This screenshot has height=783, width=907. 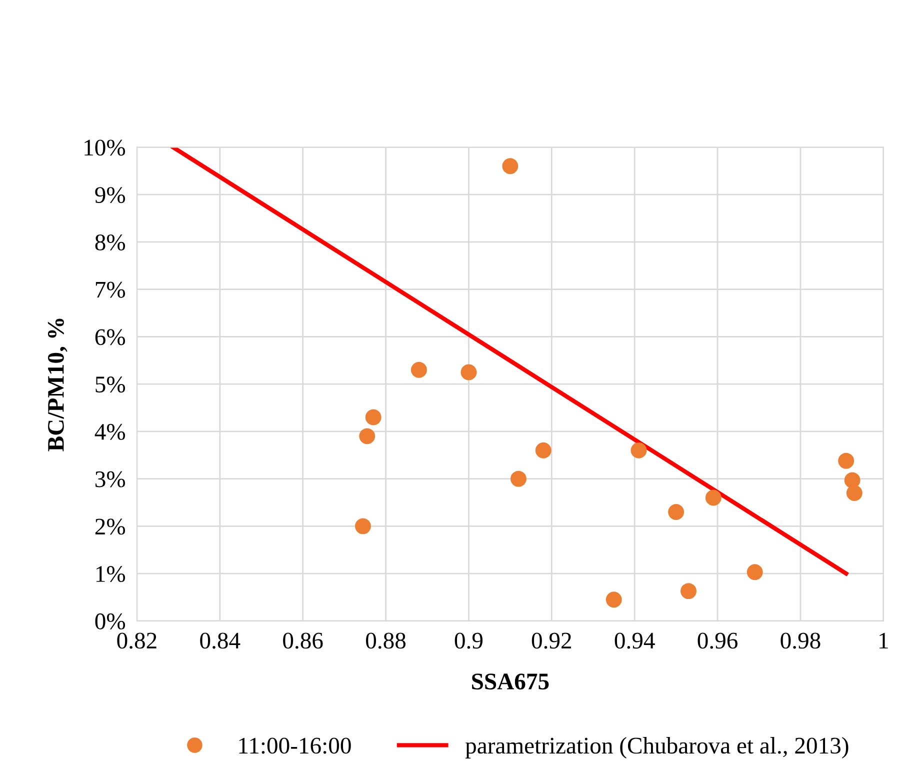 I want to click on x-axis-title: SSA675, so click(x=510, y=682).